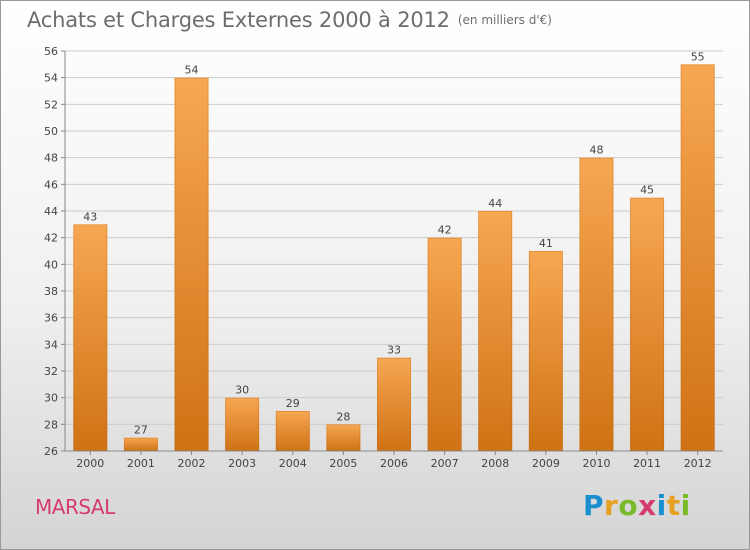 The width and height of the screenshot is (750, 550). I want to click on y-tick-label: 30, so click(51, 398).